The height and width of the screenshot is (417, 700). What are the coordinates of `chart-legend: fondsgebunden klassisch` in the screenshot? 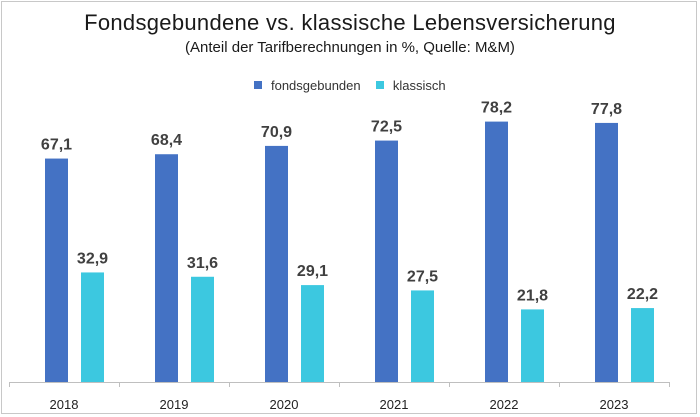 It's located at (350, 84).